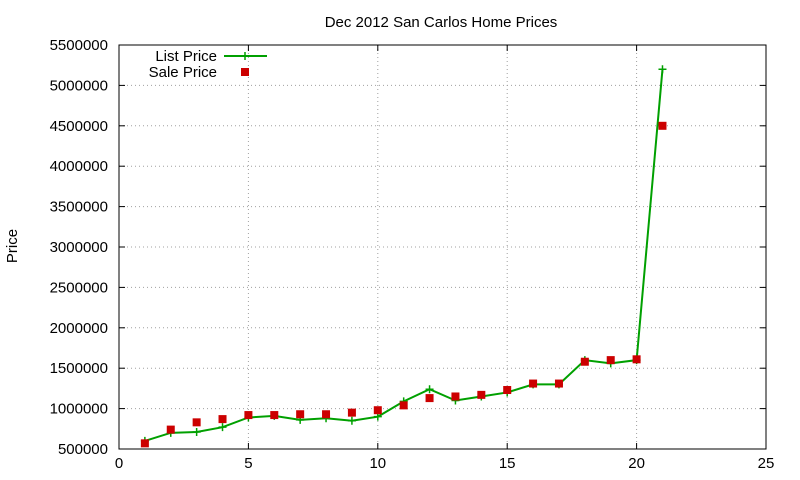 The width and height of the screenshot is (800, 480). Describe the element at coordinates (79, 247) in the screenshot. I see `y-tick-label: 3000000` at that location.